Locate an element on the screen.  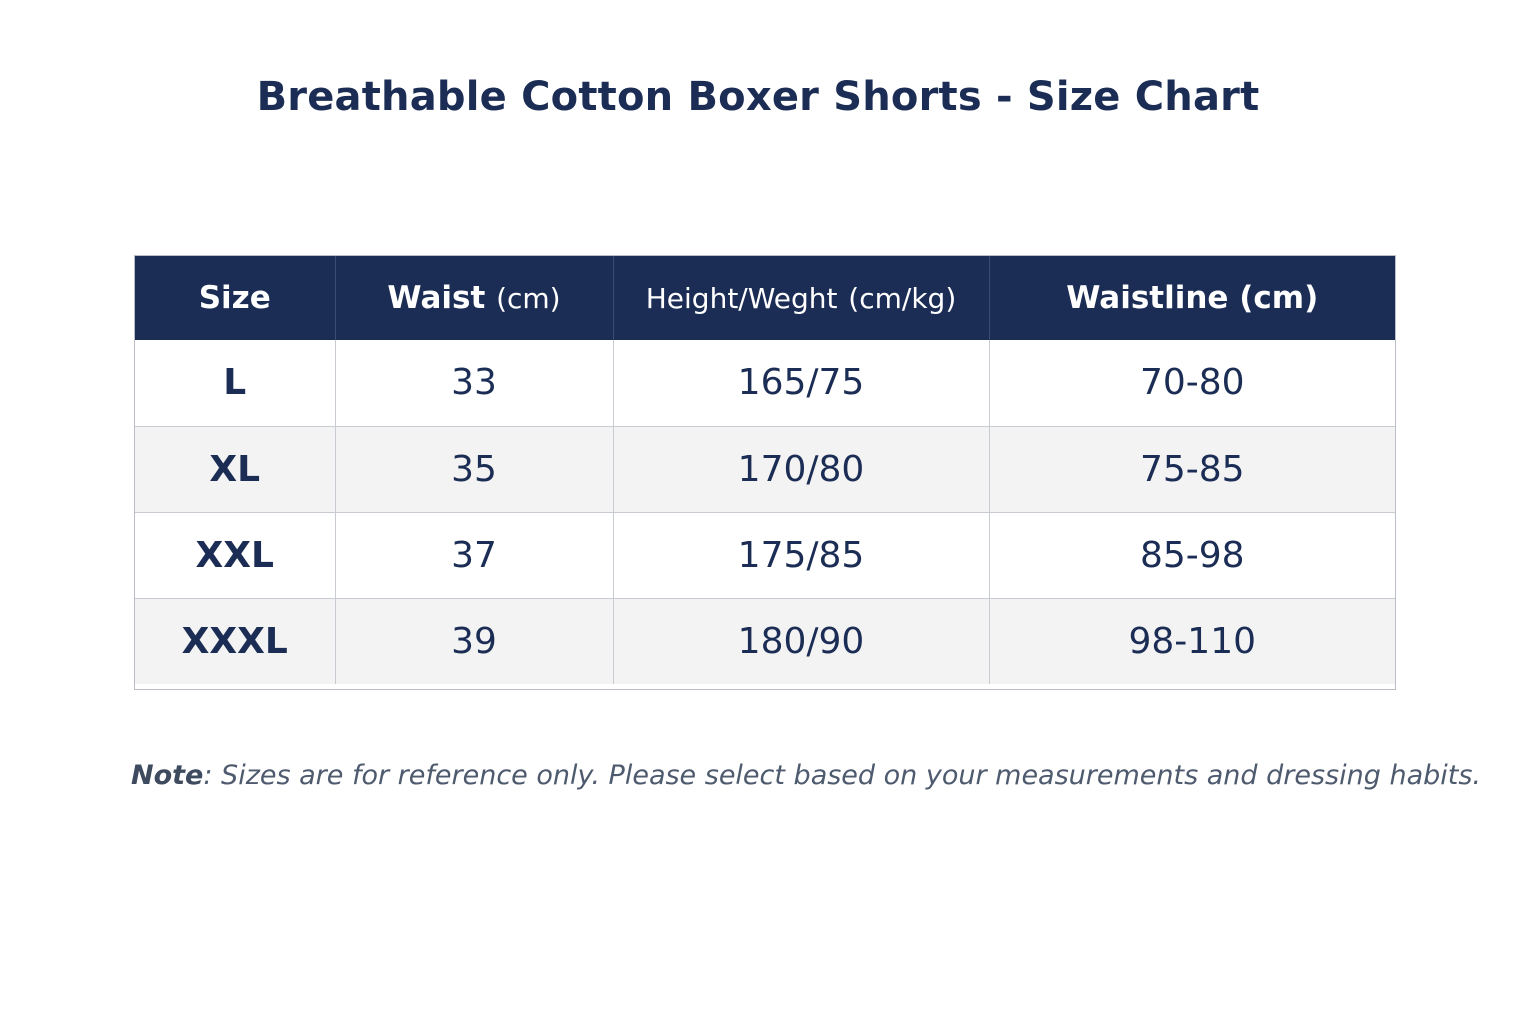
table-row: XXXL 39 180/90 98-110 is located at coordinates (765, 640).